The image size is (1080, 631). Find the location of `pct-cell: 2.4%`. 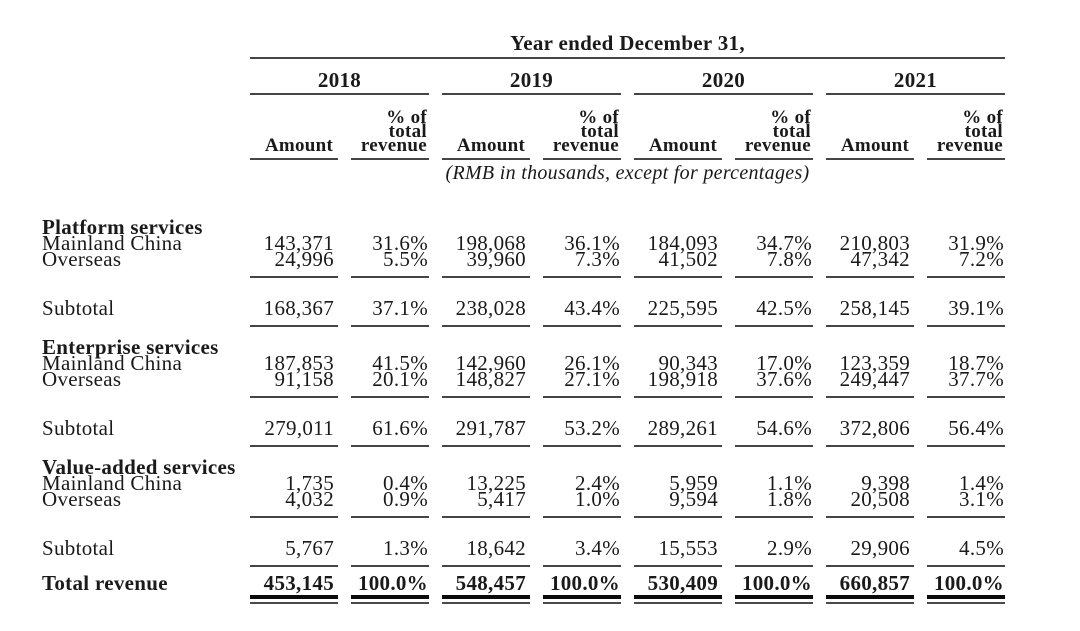

pct-cell: 2.4% is located at coordinates (597, 483).